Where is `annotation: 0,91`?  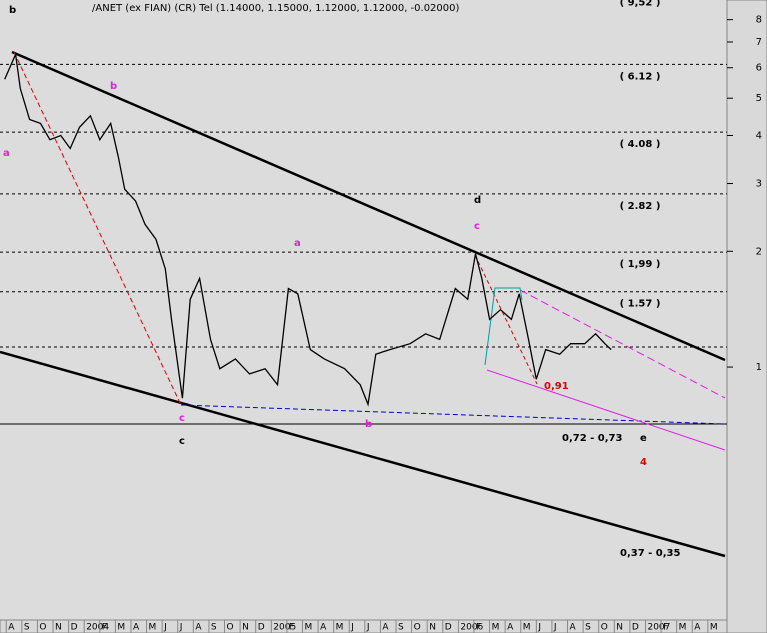
annotation: 0,91 is located at coordinates (556, 386).